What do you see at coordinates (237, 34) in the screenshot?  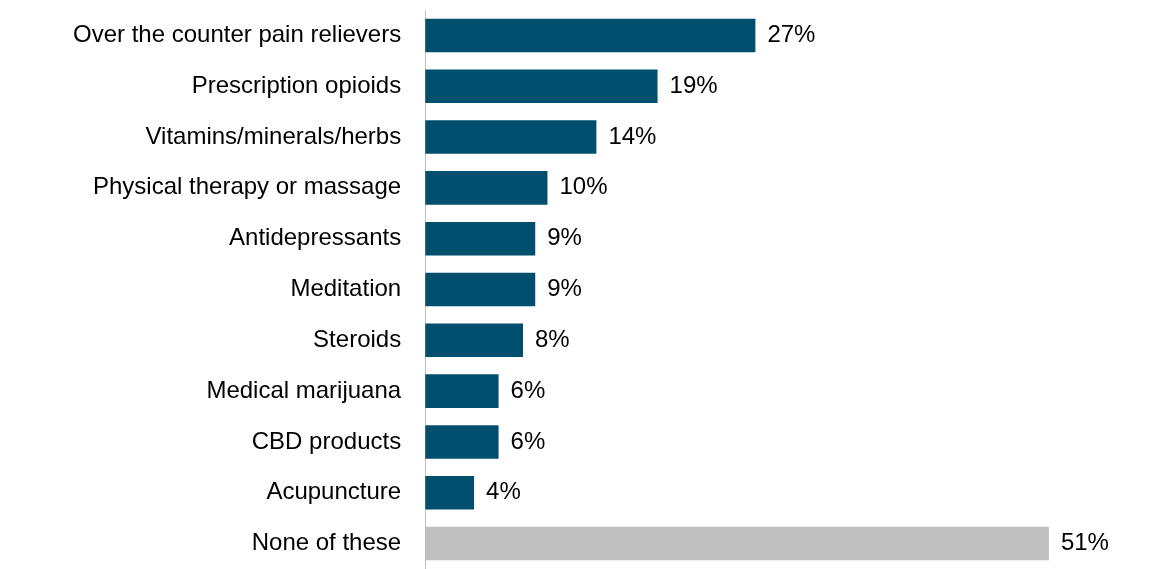 I see `y-tick-label: Over the counter pain relievers` at bounding box center [237, 34].